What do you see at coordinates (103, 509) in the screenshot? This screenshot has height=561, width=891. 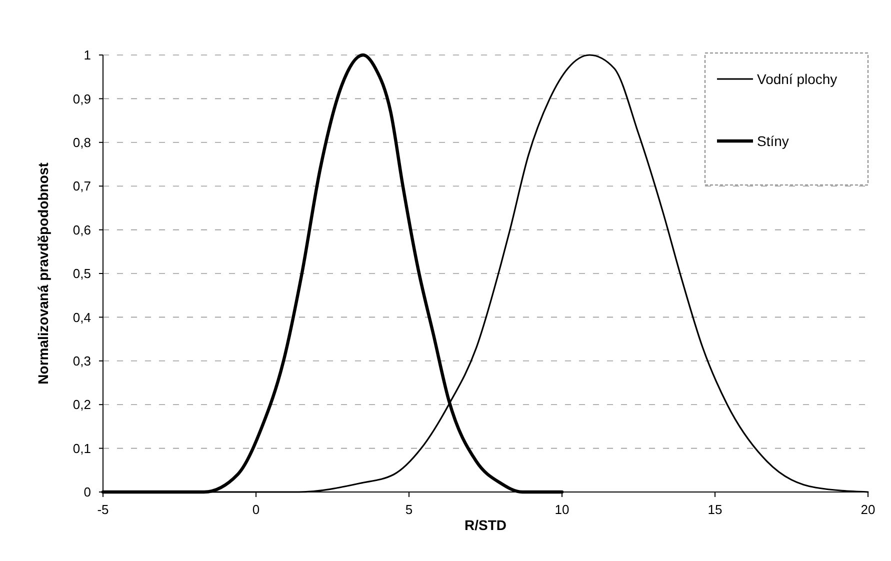 I see `x-tick-label: -5` at bounding box center [103, 509].